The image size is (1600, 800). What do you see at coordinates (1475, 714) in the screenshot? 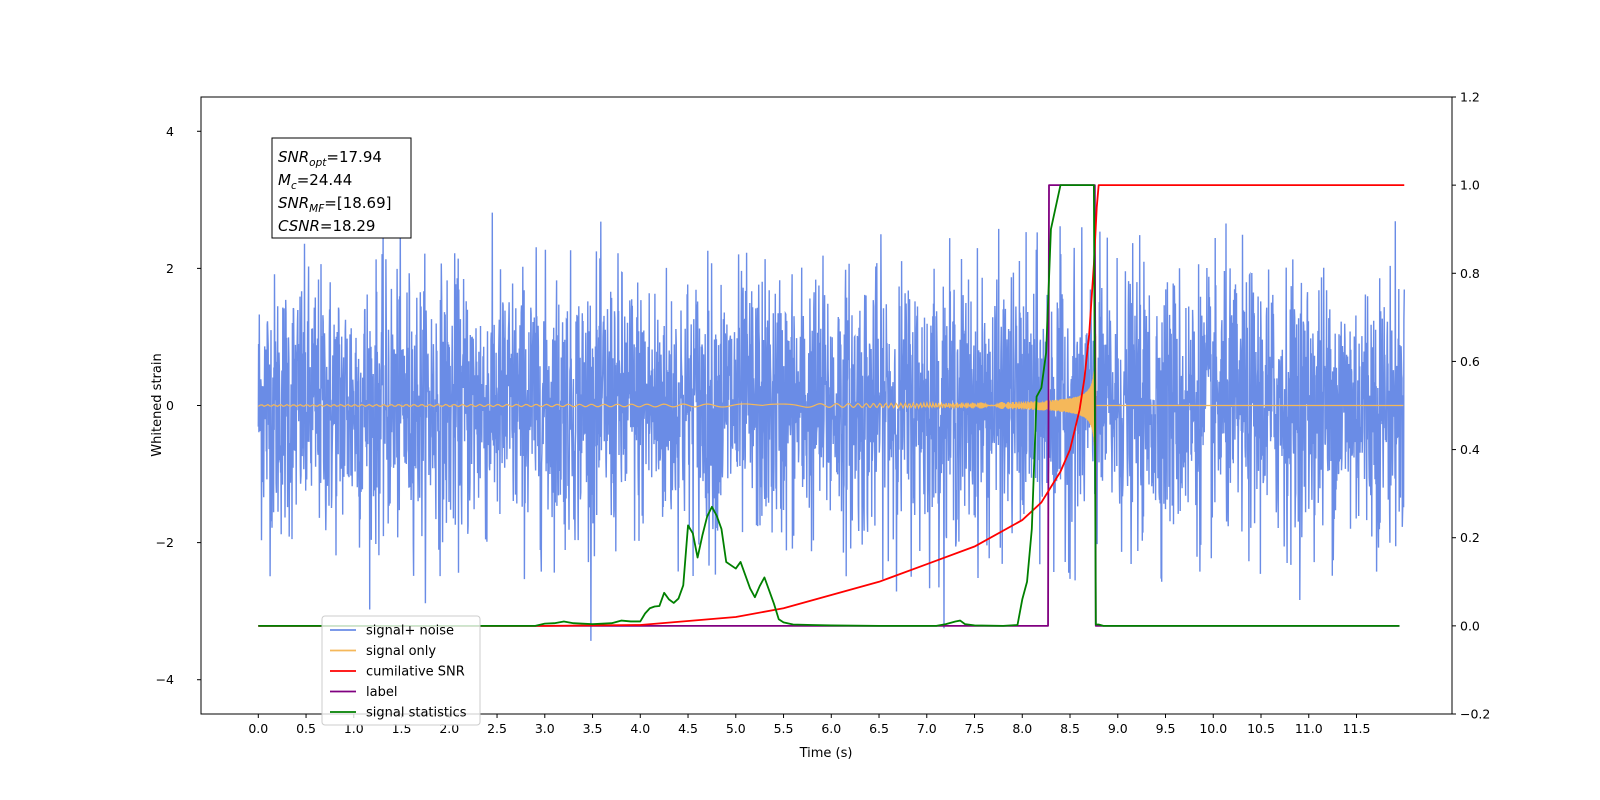
I see `y2-tick-label: −0.2` at bounding box center [1475, 714].